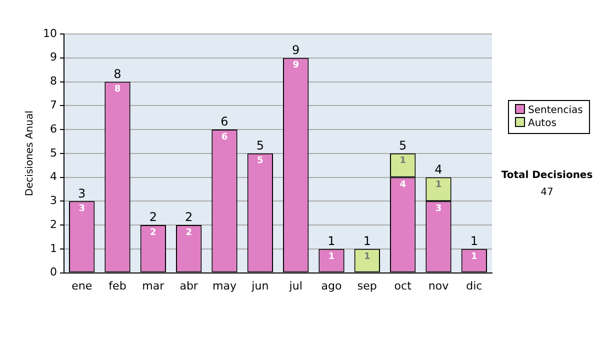 The width and height of the screenshot is (600, 340). I want to click on x-tick-label: oct, so click(403, 285).